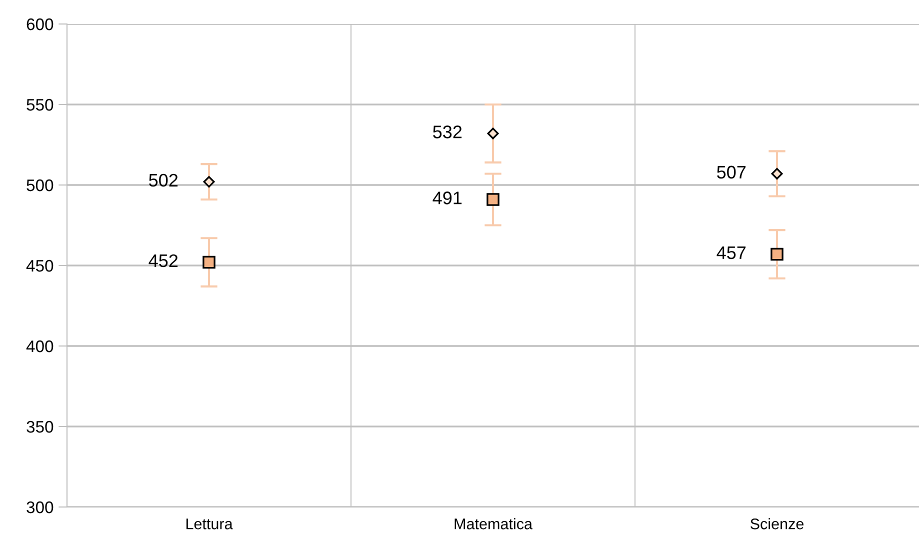 This screenshot has width=919, height=541. Describe the element at coordinates (40, 24) in the screenshot. I see `y-tick-label: 600` at that location.